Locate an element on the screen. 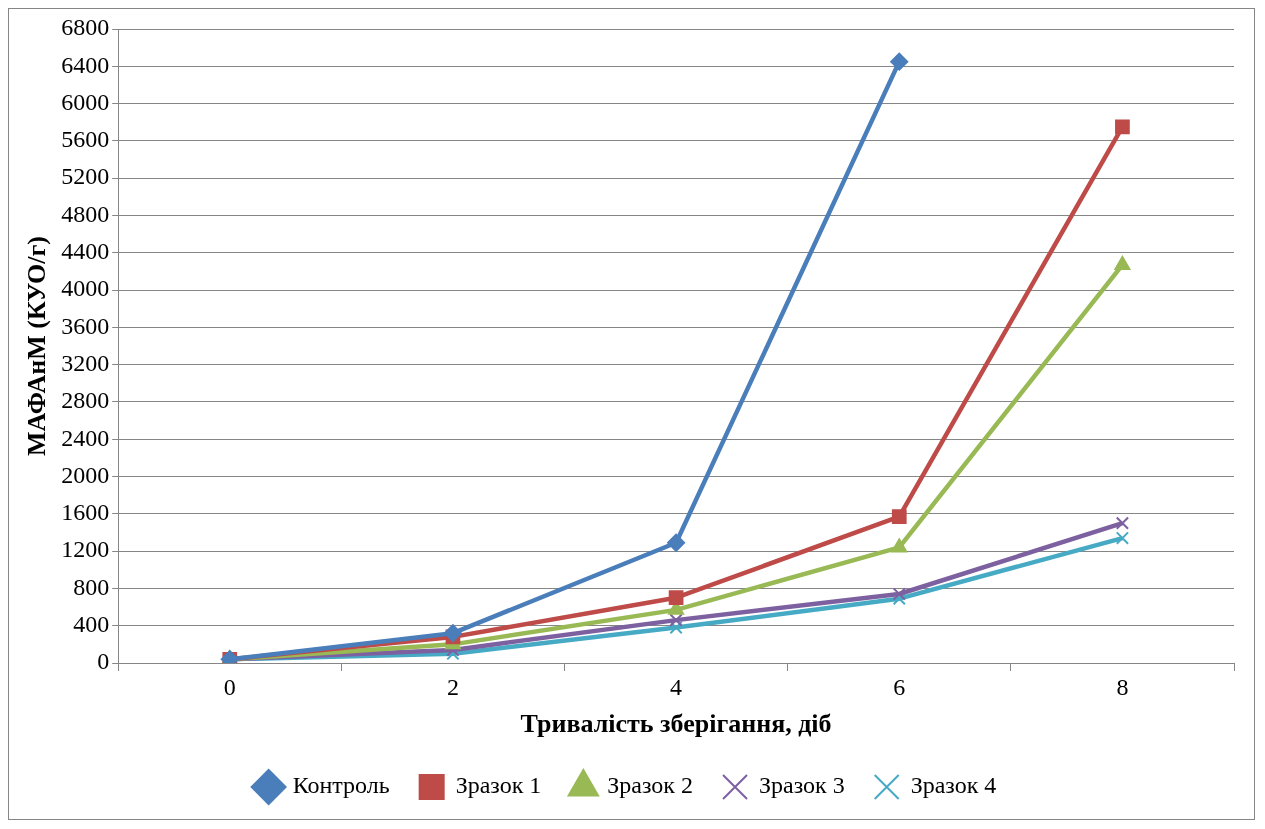 This screenshot has width=1265, height=829. y-tick-label: 2400 is located at coordinates (85, 437).